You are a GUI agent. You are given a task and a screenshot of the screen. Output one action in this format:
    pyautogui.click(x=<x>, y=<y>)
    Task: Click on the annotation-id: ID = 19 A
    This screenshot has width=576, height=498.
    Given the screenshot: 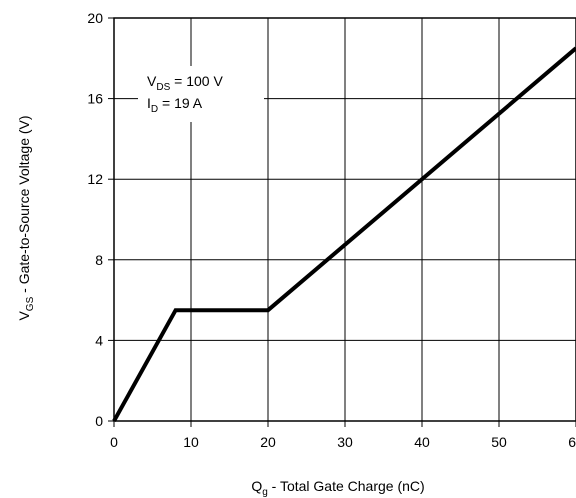 What is the action you would take?
    pyautogui.click(x=175, y=105)
    